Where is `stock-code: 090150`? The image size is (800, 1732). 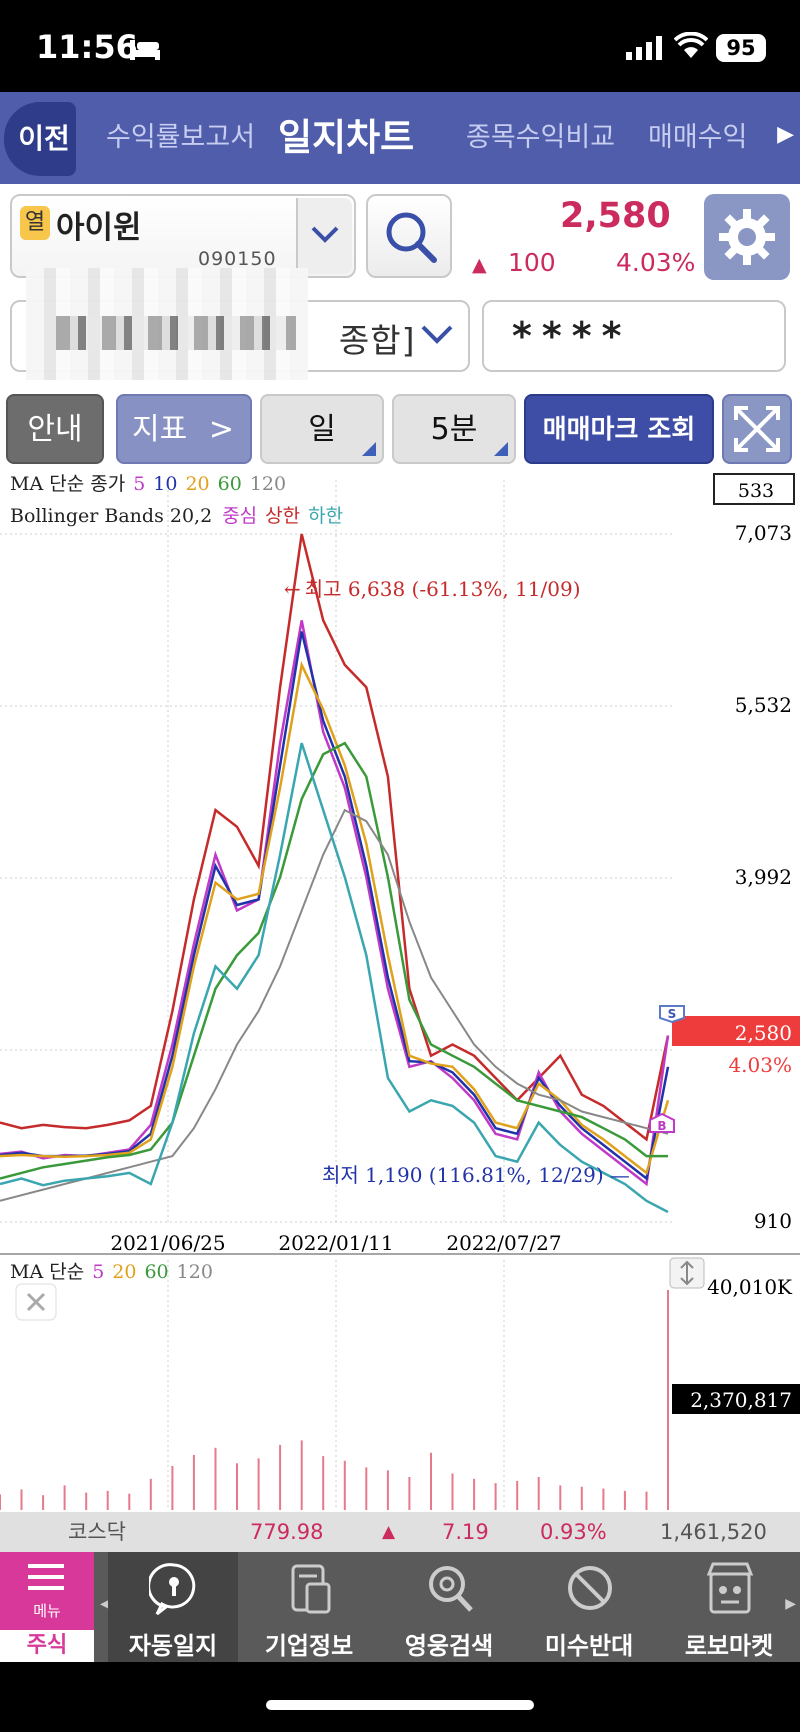
stock-code: 090150 is located at coordinates (237, 259).